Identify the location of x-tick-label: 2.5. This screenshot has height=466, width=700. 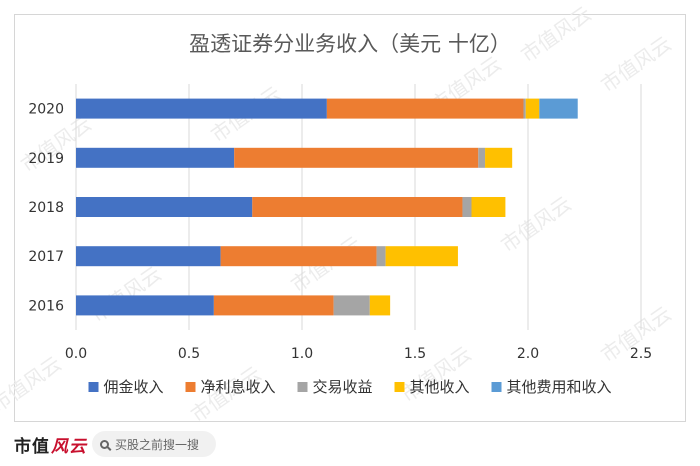
(641, 354).